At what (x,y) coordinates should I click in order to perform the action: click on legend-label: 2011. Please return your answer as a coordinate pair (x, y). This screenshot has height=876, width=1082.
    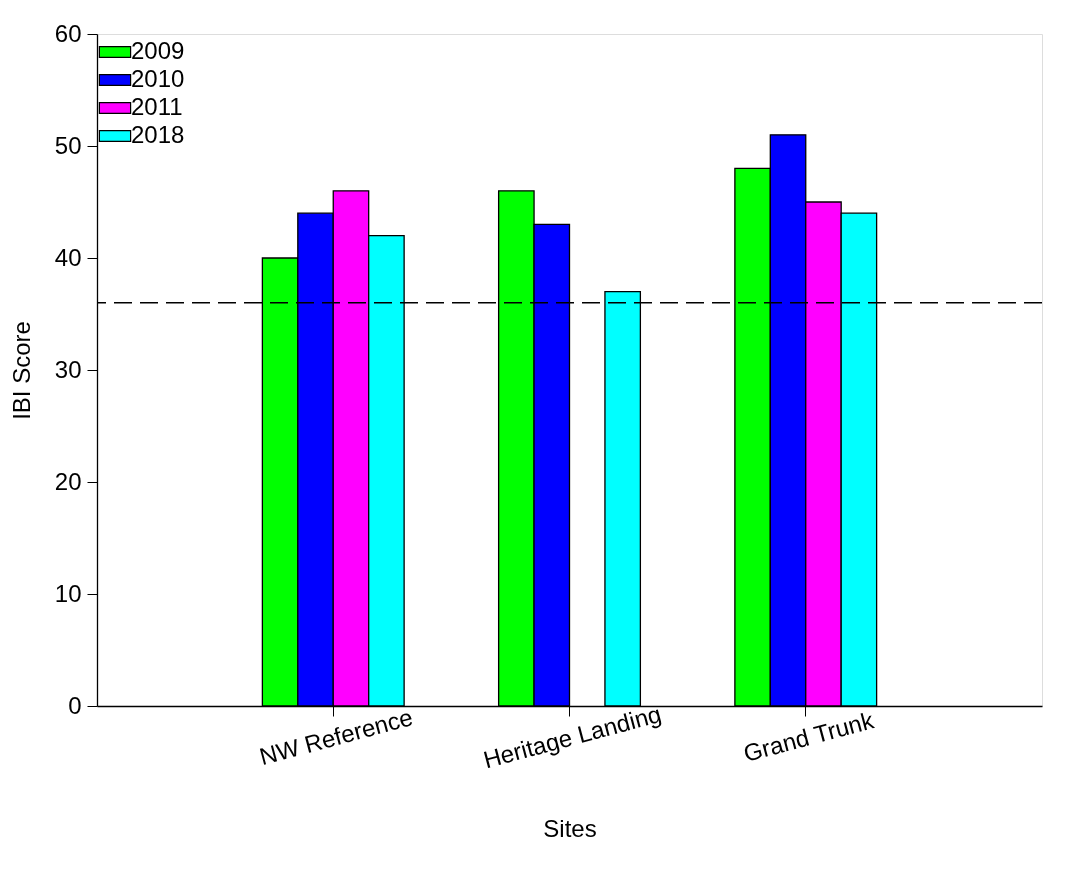
    Looking at the image, I should click on (157, 106).